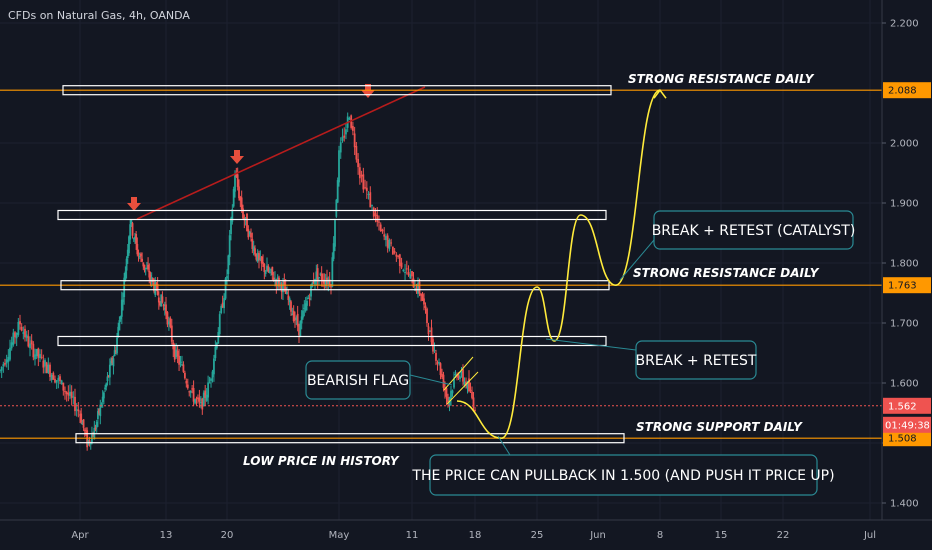  I want to click on down-arrow-icon, so click(368, 91).